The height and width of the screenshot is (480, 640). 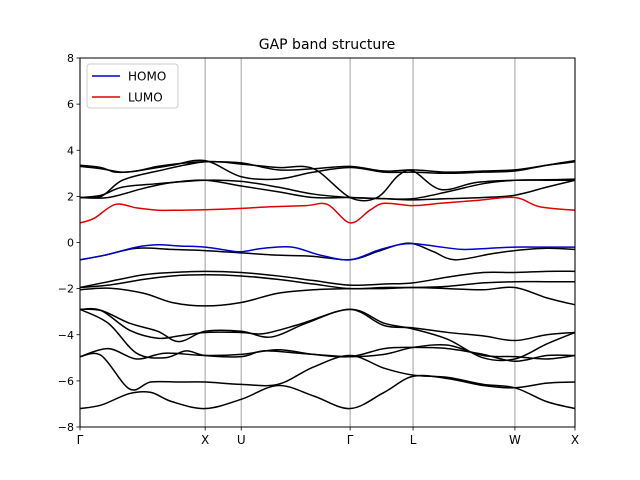 What do you see at coordinates (327, 251) in the screenshot?
I see `homo-line` at bounding box center [327, 251].